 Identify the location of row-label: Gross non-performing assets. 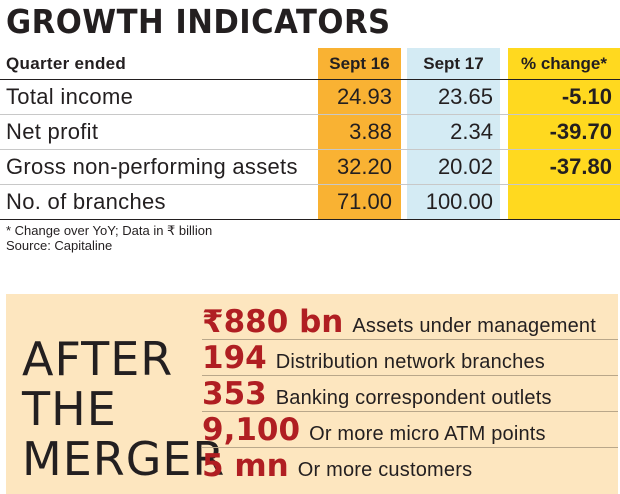
(152, 166).